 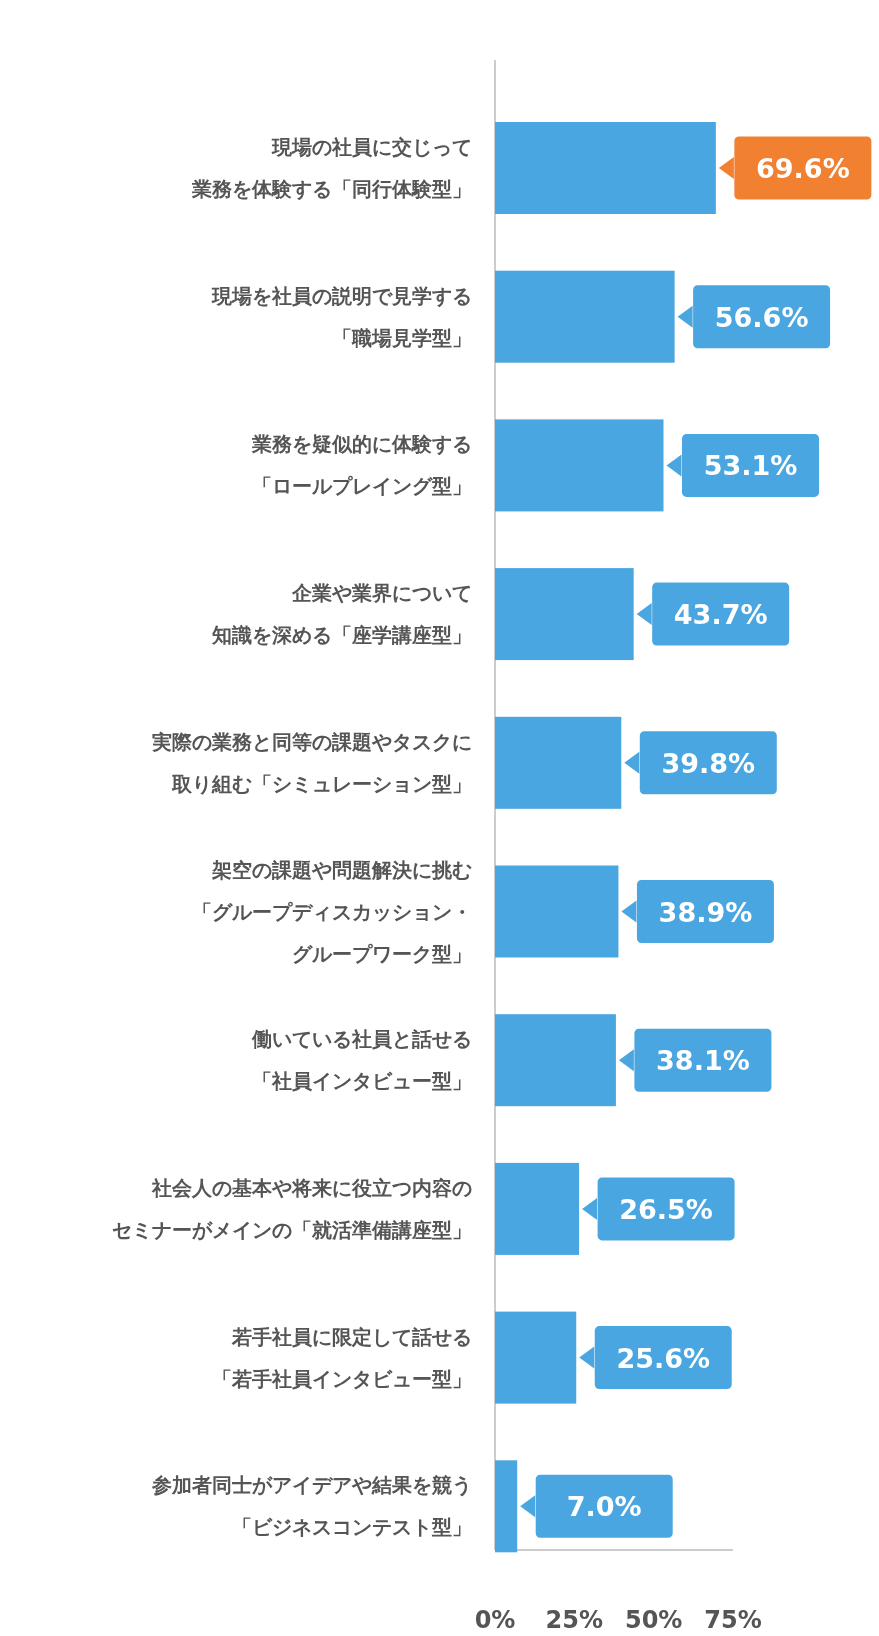 What do you see at coordinates (750, 466) in the screenshot?
I see `data-label: 53.1%` at bounding box center [750, 466].